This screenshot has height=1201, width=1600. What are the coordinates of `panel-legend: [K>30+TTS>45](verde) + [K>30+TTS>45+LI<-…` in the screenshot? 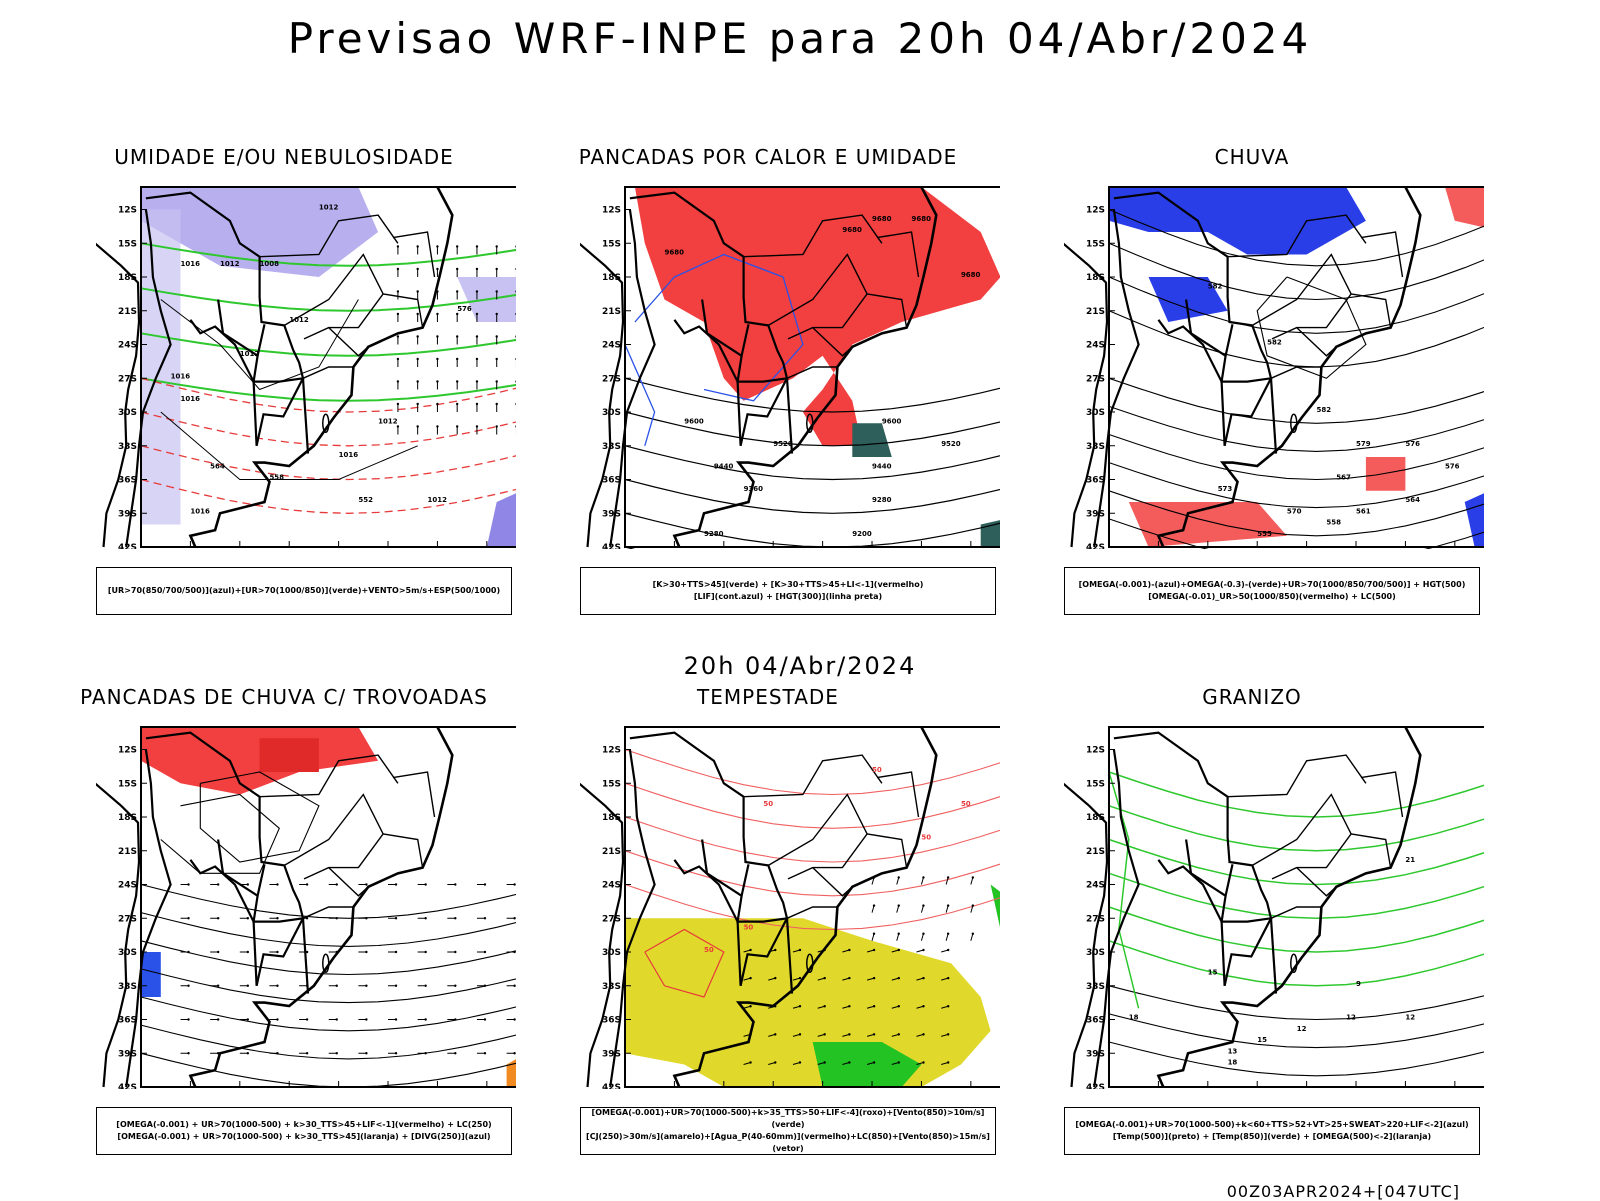 It's located at (788, 591).